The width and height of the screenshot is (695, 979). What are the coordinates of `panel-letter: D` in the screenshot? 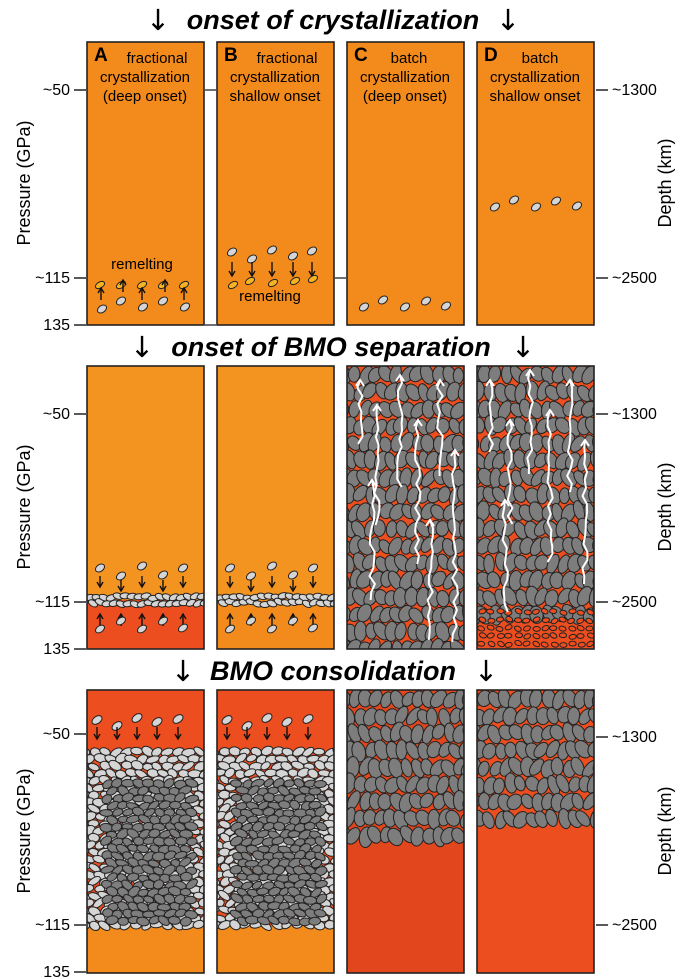 It's located at (491, 55).